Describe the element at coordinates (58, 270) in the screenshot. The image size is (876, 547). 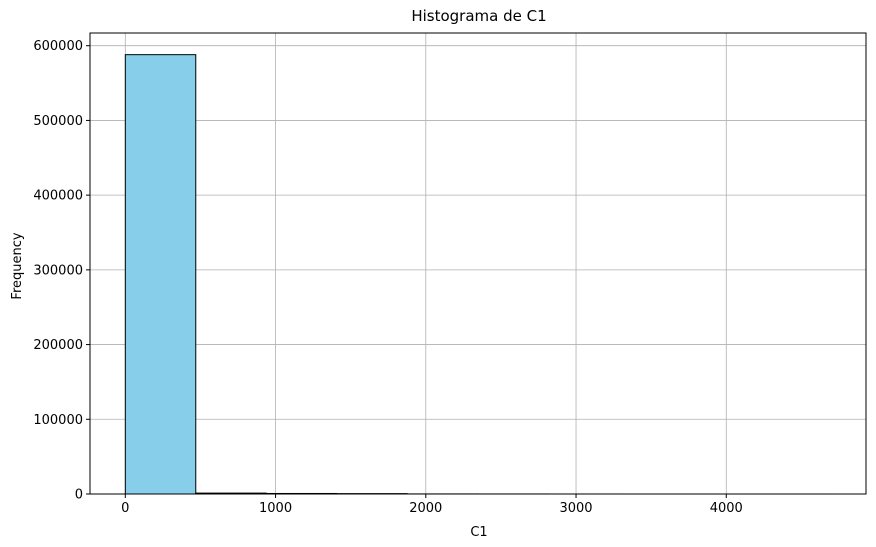
I see `y-tick-label-3: 300000` at that location.